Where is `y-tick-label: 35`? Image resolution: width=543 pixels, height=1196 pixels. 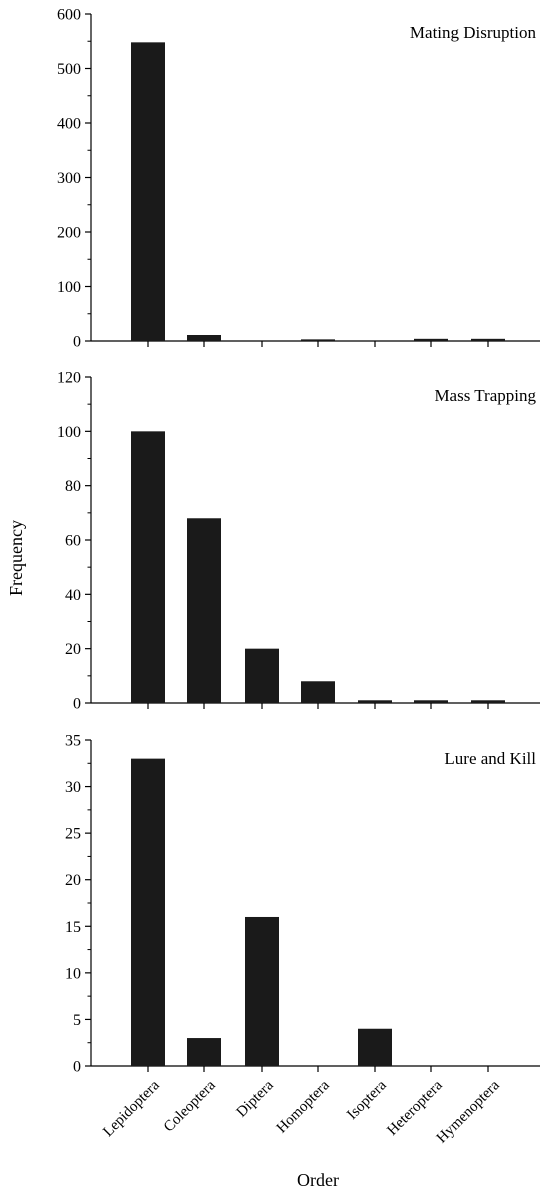
y-tick-label: 35 is located at coordinates (73, 741).